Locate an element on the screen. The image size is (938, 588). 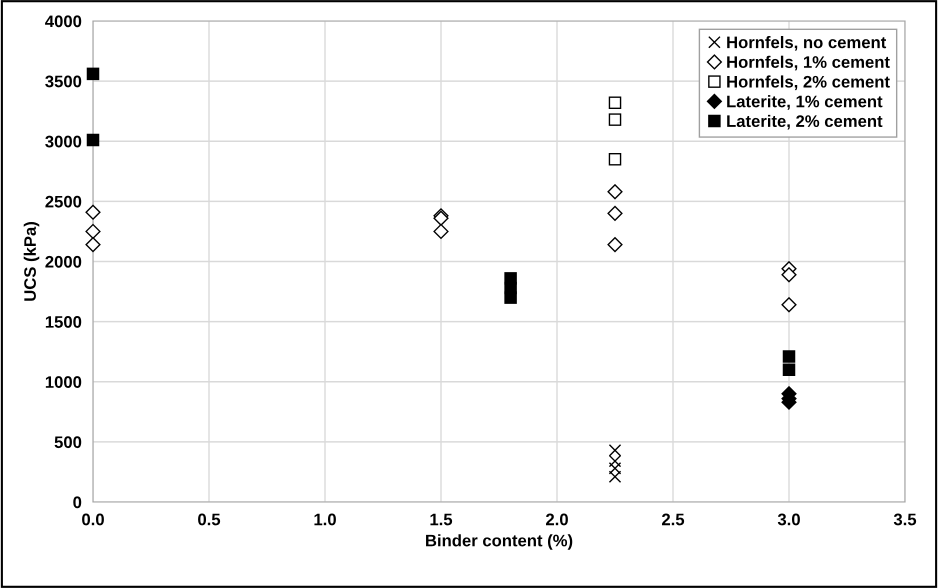
y-tick-label: 3000 is located at coordinates (63, 142).